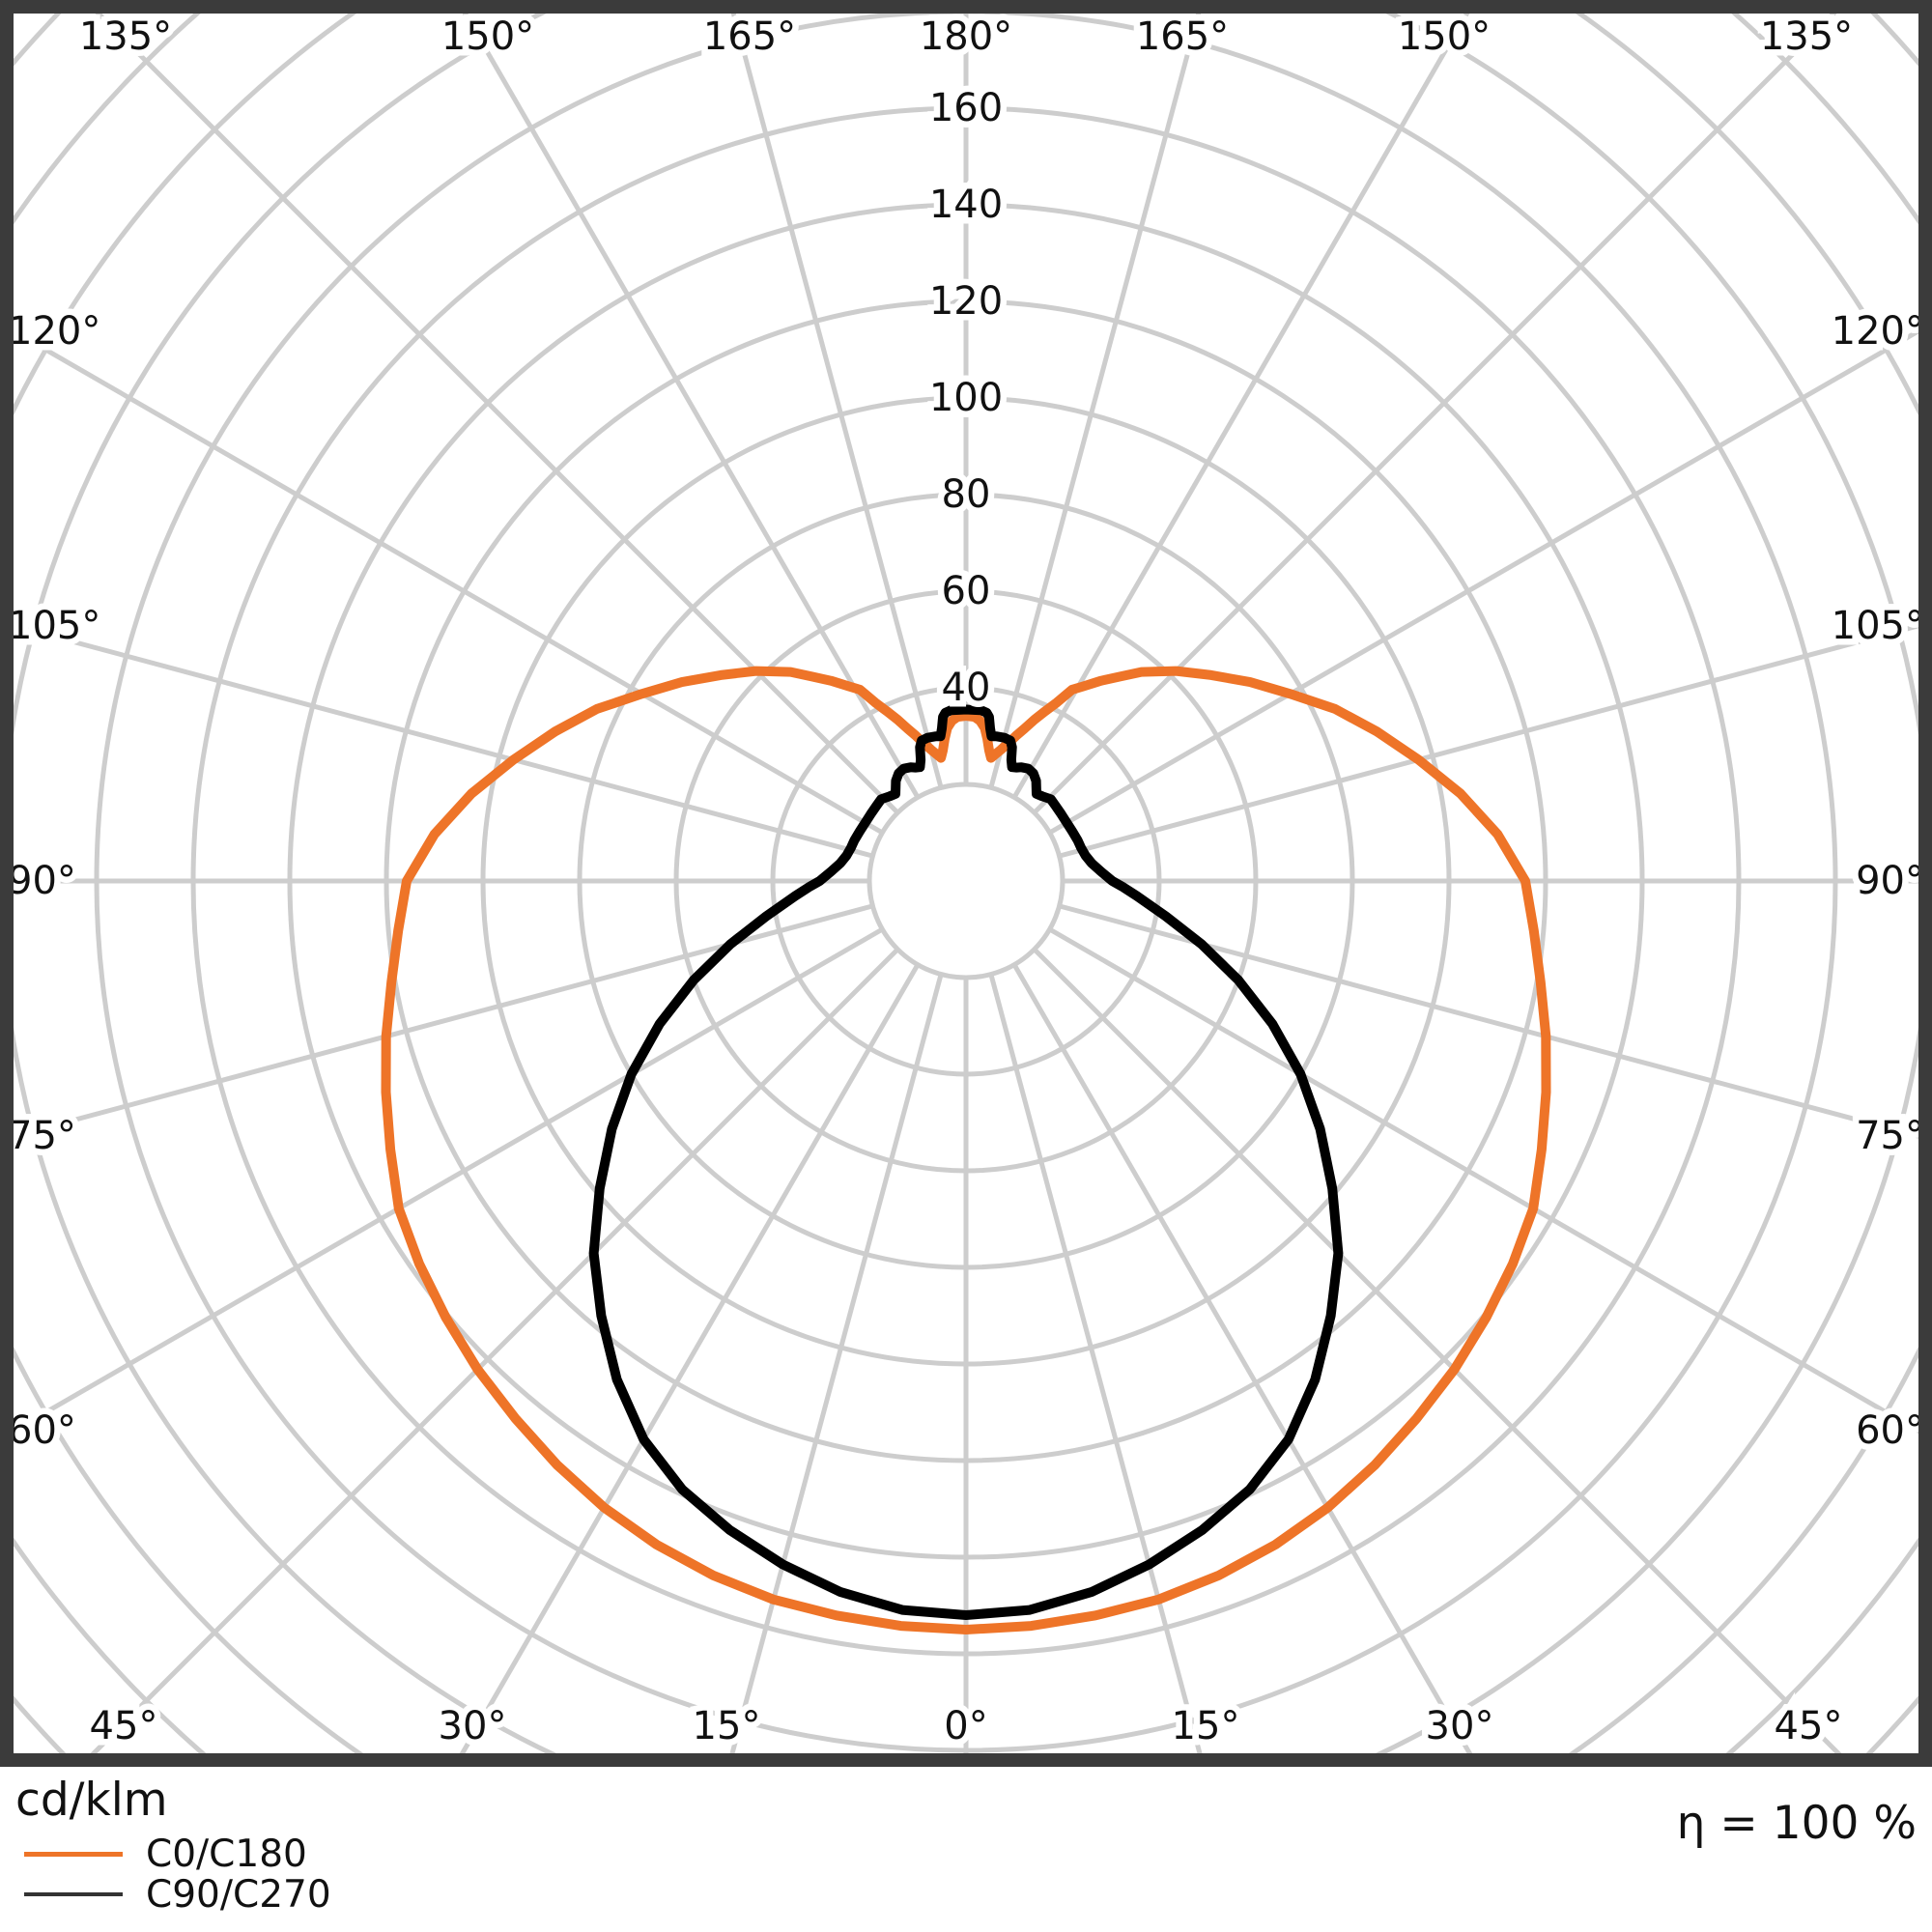 The image size is (1932, 1932). I want to click on tick-label: 120, so click(966, 301).